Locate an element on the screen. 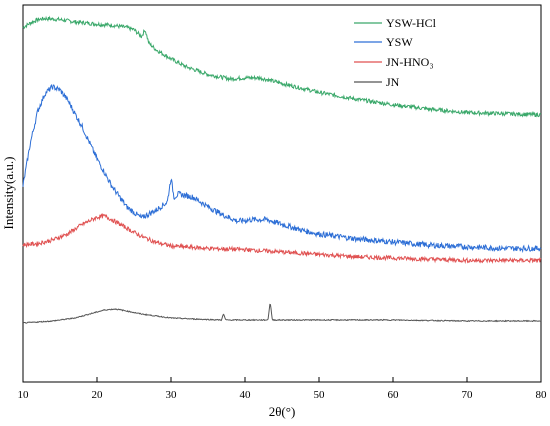 Image resolution: width=550 pixels, height=426 pixels. x-tick-label: 10 is located at coordinates (24, 395).